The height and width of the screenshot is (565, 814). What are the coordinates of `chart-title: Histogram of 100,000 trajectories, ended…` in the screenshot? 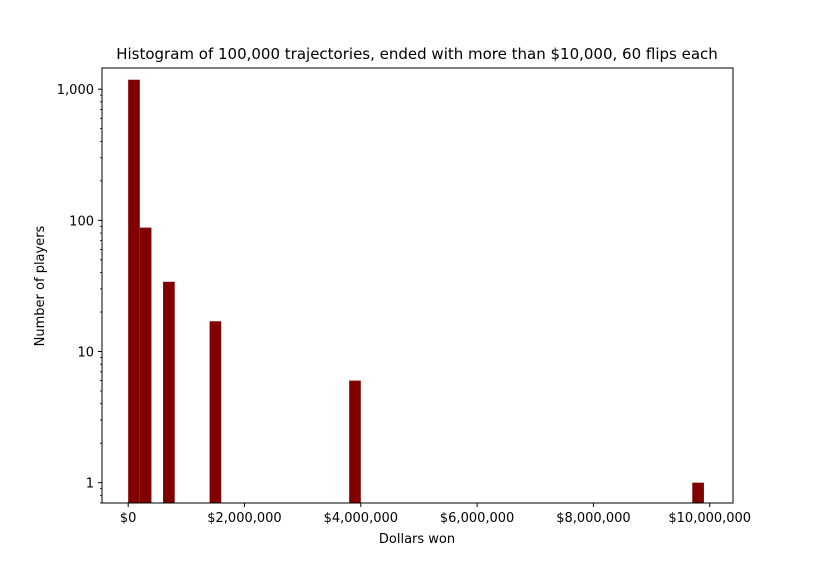 It's located at (417, 54).